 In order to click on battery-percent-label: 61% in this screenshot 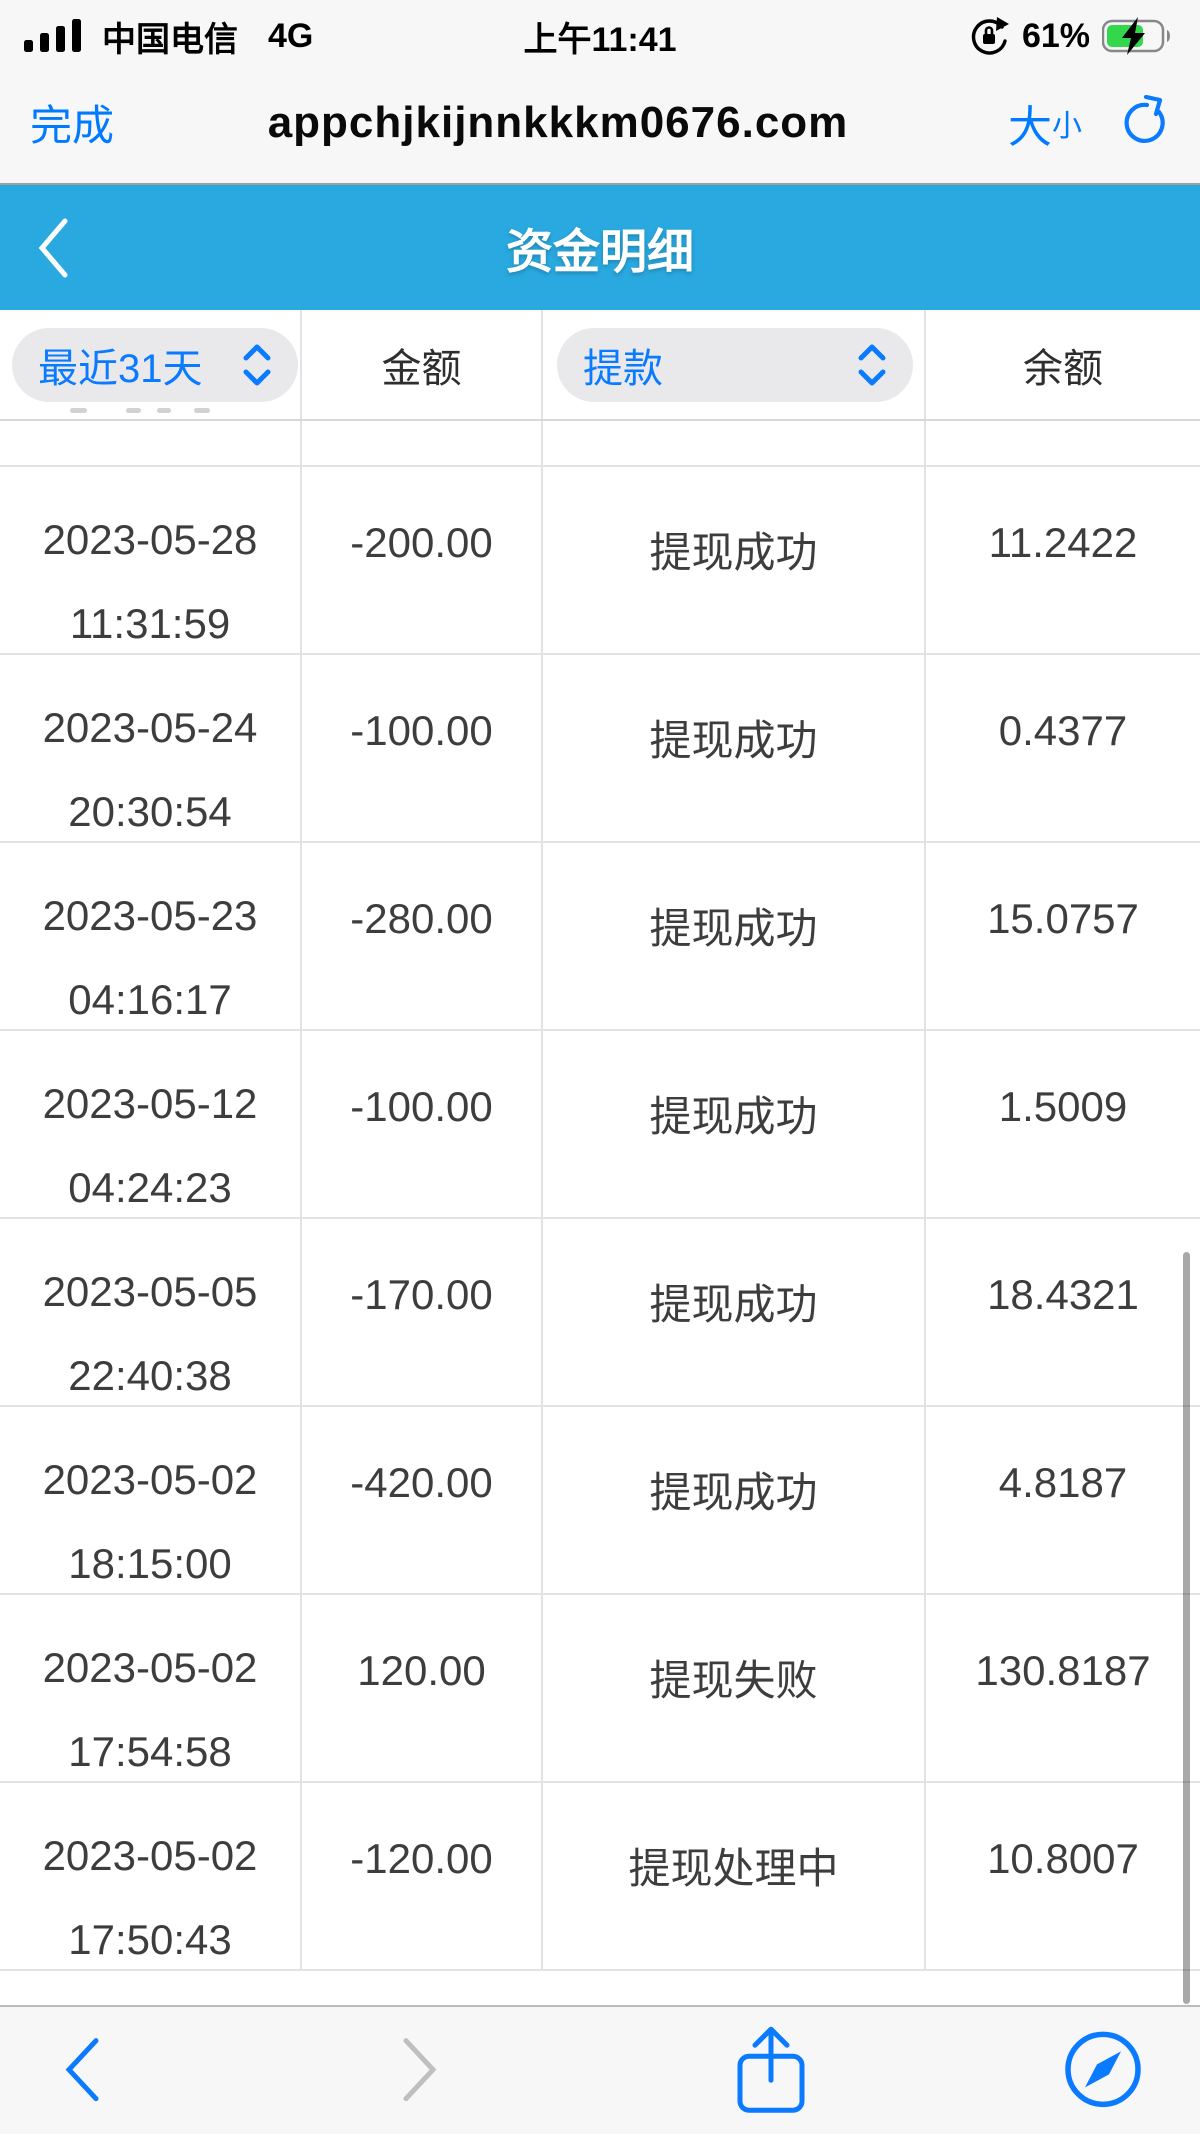, I will do `click(1055, 35)`.